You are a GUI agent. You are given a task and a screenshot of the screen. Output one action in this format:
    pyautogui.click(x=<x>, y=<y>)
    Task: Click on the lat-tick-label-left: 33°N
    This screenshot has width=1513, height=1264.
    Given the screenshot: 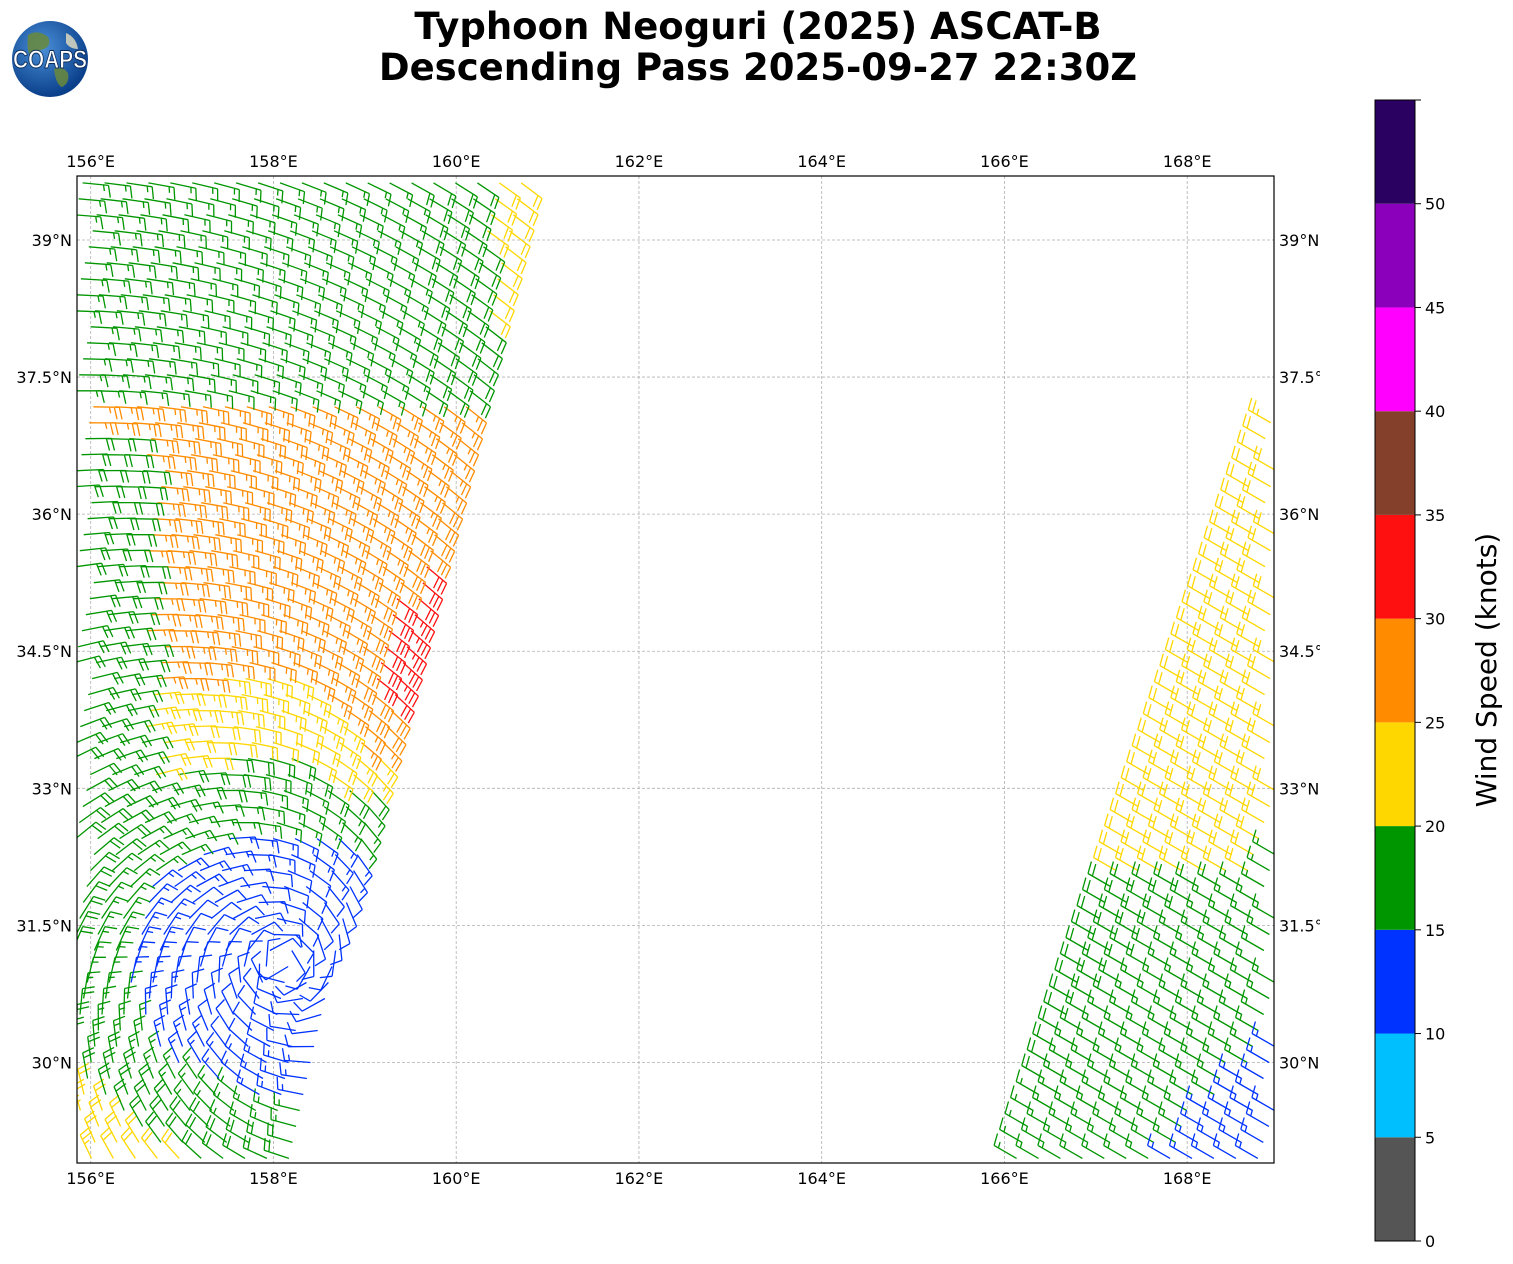 What is the action you would take?
    pyautogui.click(x=52, y=788)
    